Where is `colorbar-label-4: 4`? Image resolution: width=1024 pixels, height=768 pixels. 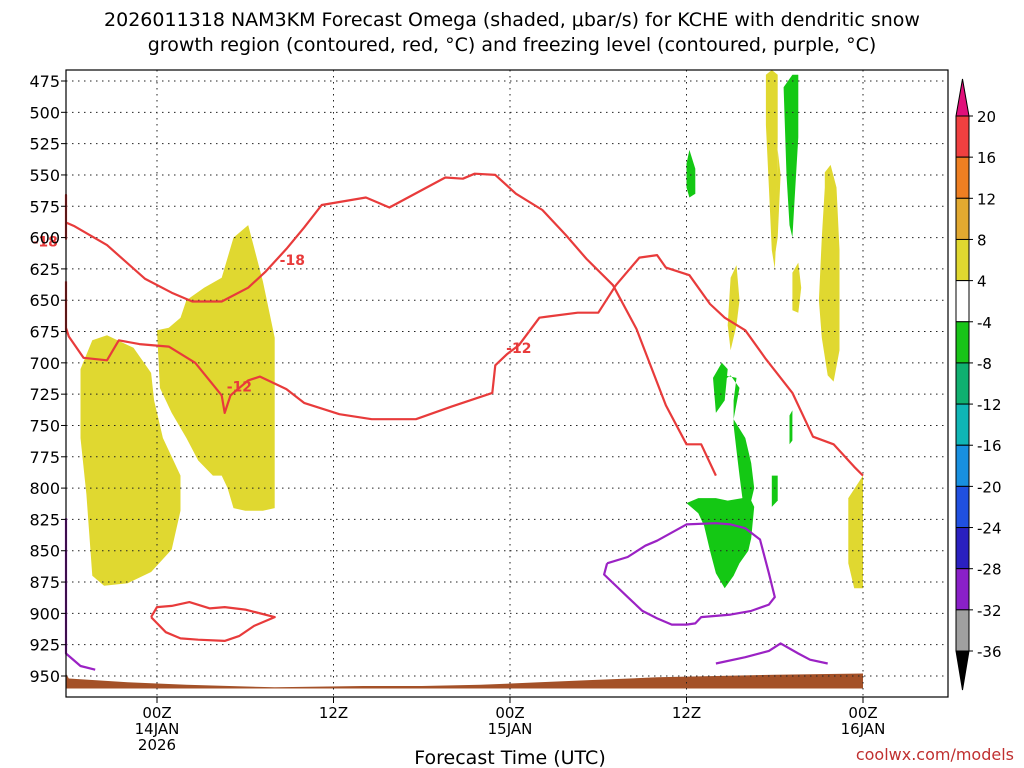
colorbar-label-4: 4 is located at coordinates (982, 282).